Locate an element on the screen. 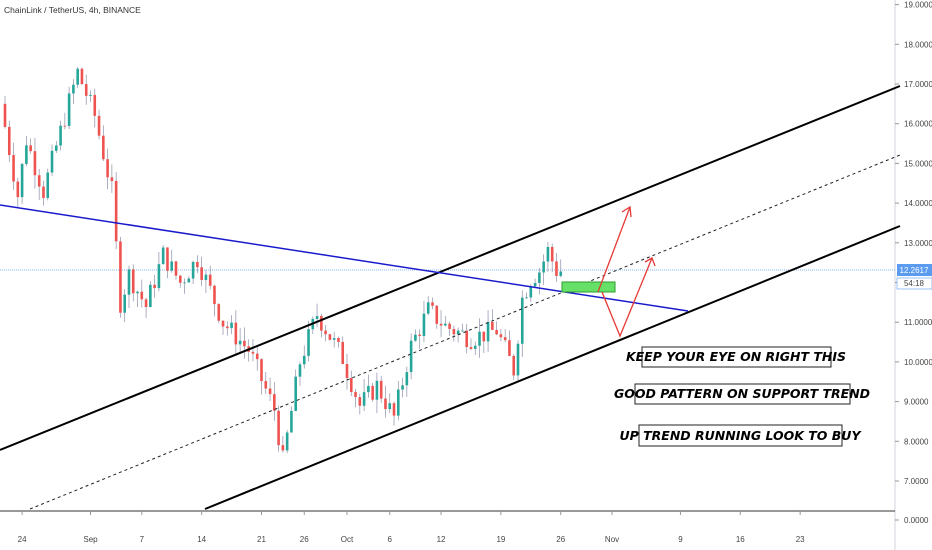 The height and width of the screenshot is (550, 932). buy-zone-rectangle is located at coordinates (588, 287).